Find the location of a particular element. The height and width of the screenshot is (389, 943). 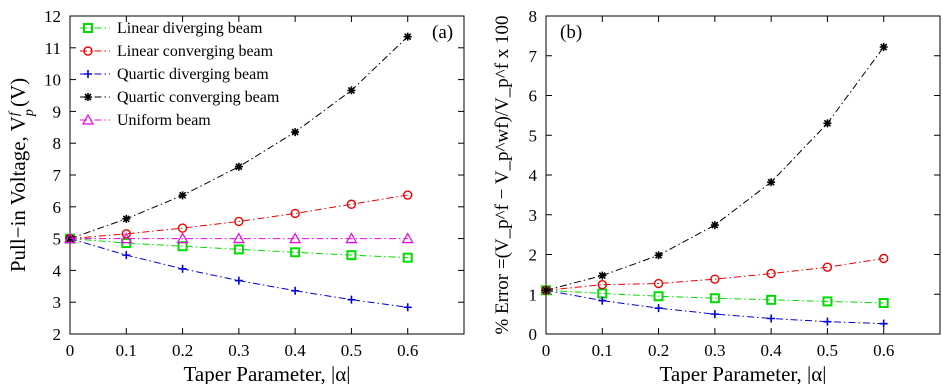

y-axis-label-a-sub: p is located at coordinates (29, 113).